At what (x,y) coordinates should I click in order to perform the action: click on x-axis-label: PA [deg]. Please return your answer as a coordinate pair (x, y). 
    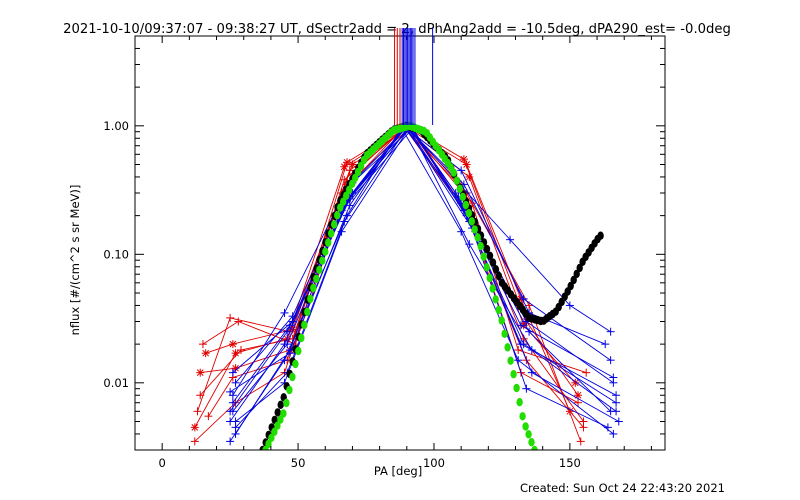
    Looking at the image, I should click on (398, 471).